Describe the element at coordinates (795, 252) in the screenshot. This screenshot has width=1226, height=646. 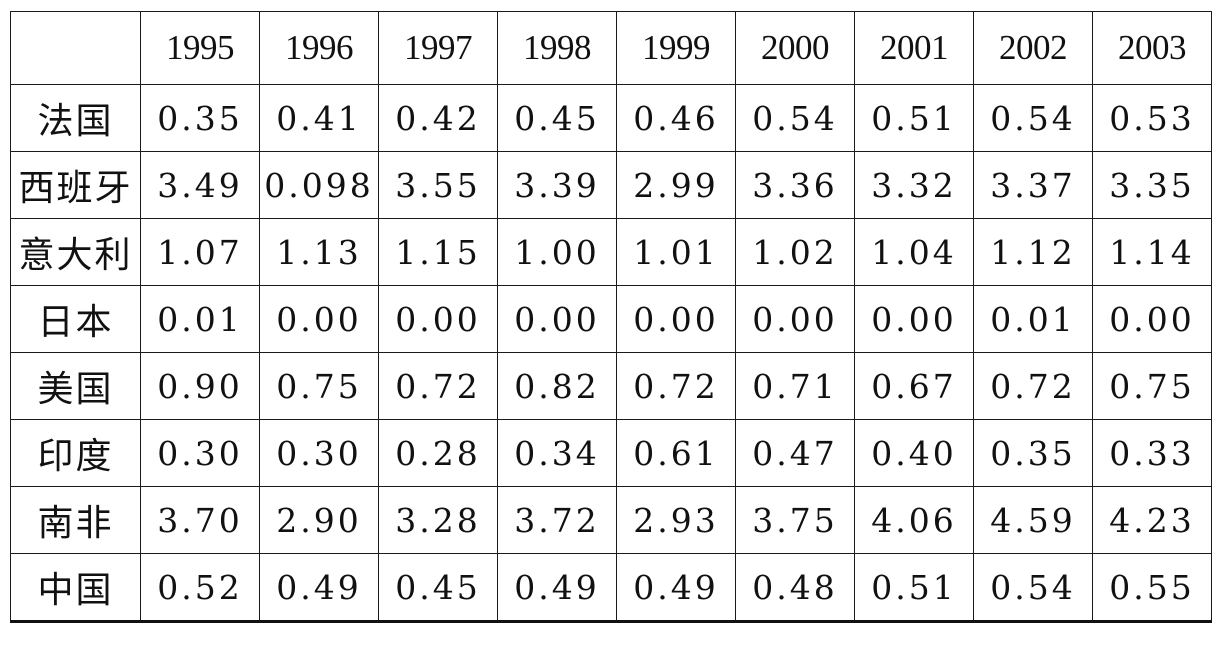
I see `value-cell: 1.02` at that location.